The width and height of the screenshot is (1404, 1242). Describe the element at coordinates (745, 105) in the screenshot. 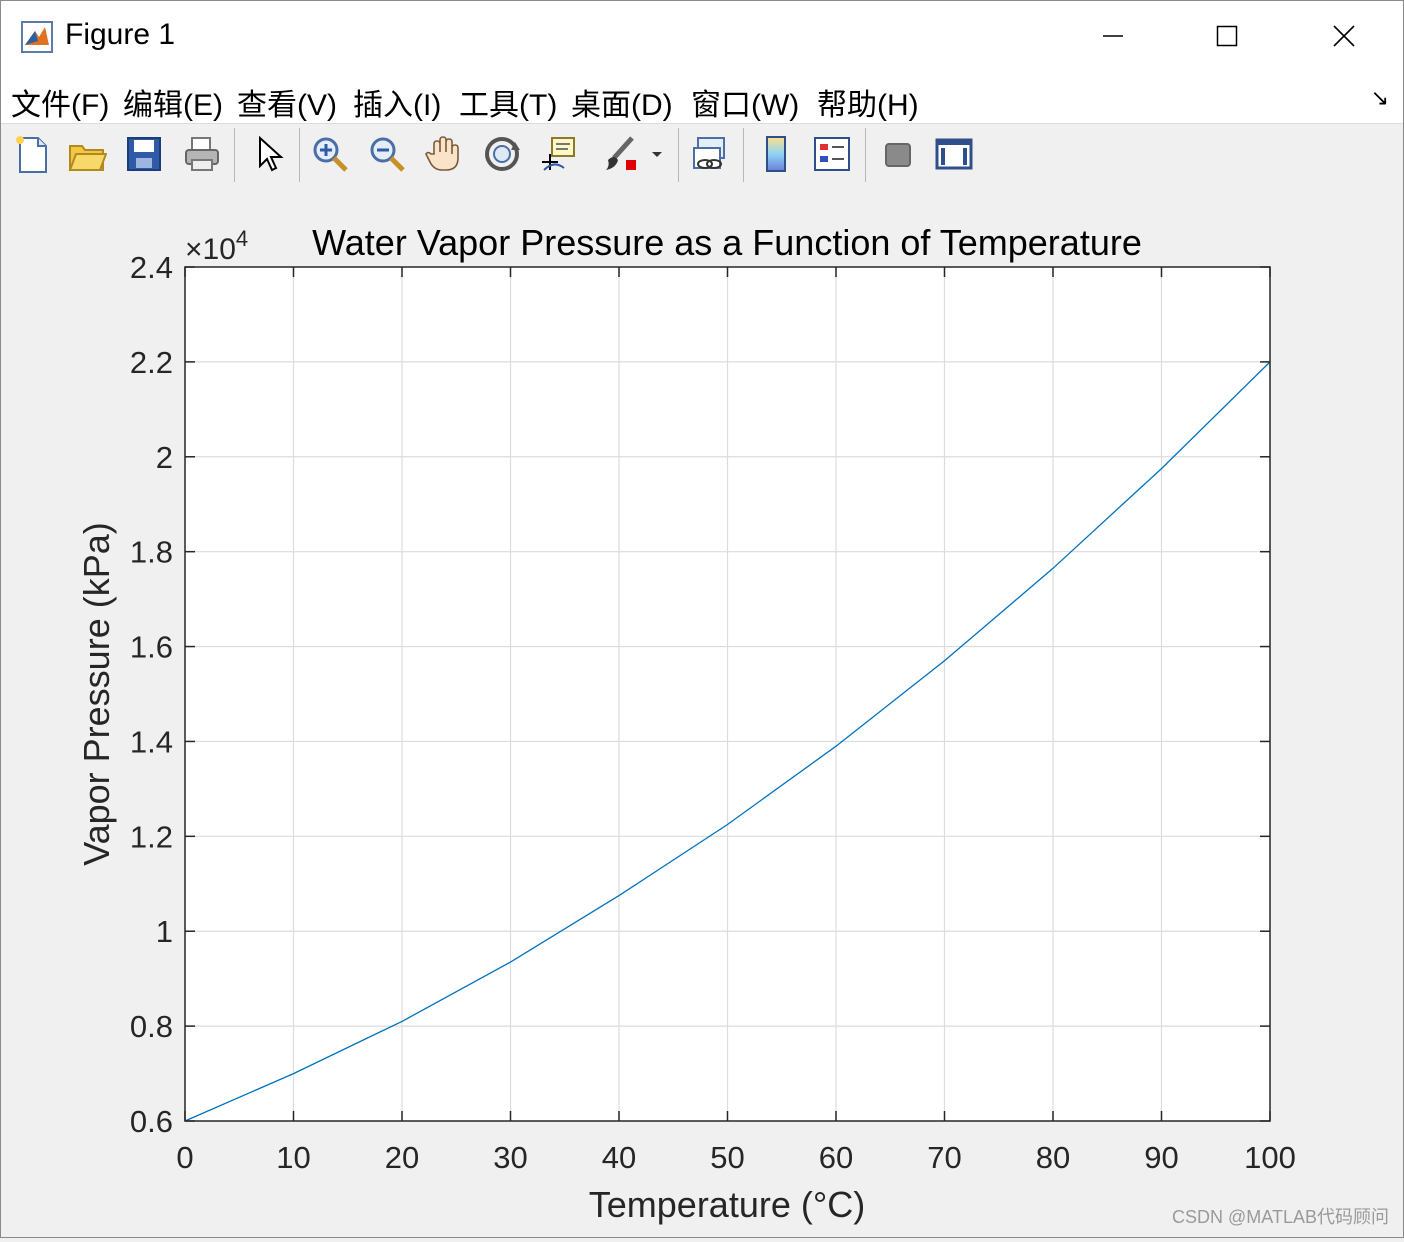

I see `menu-window: 窗口(W)` at that location.